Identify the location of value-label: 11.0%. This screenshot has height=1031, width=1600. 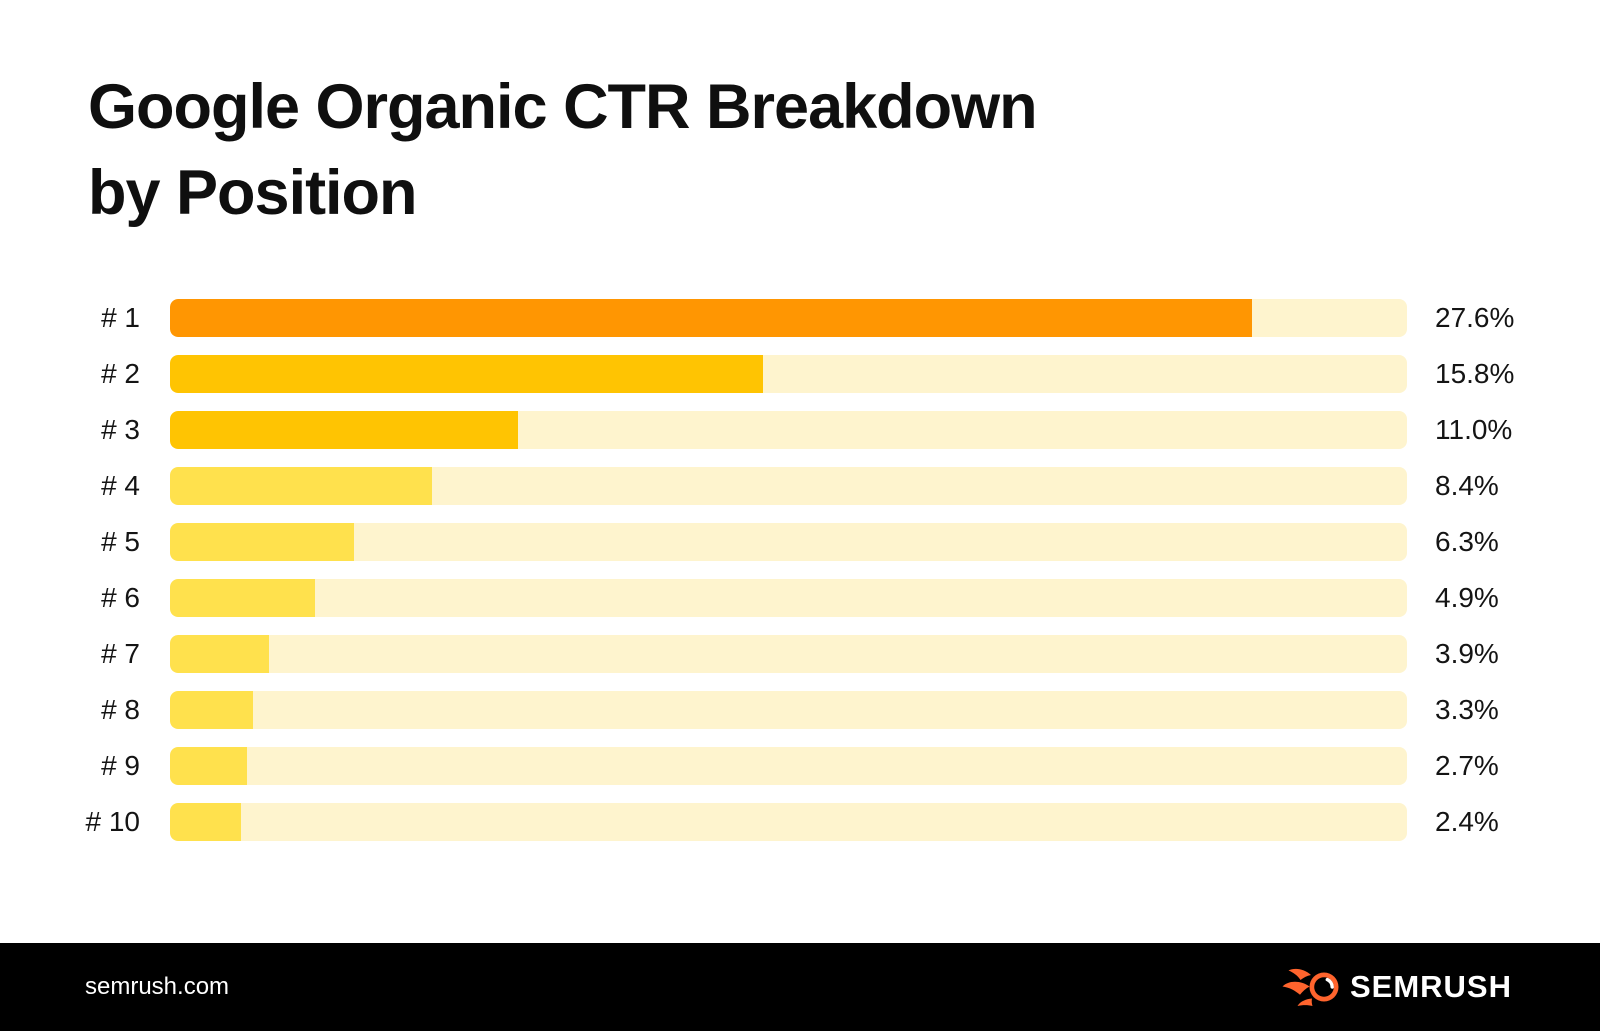
(1474, 429).